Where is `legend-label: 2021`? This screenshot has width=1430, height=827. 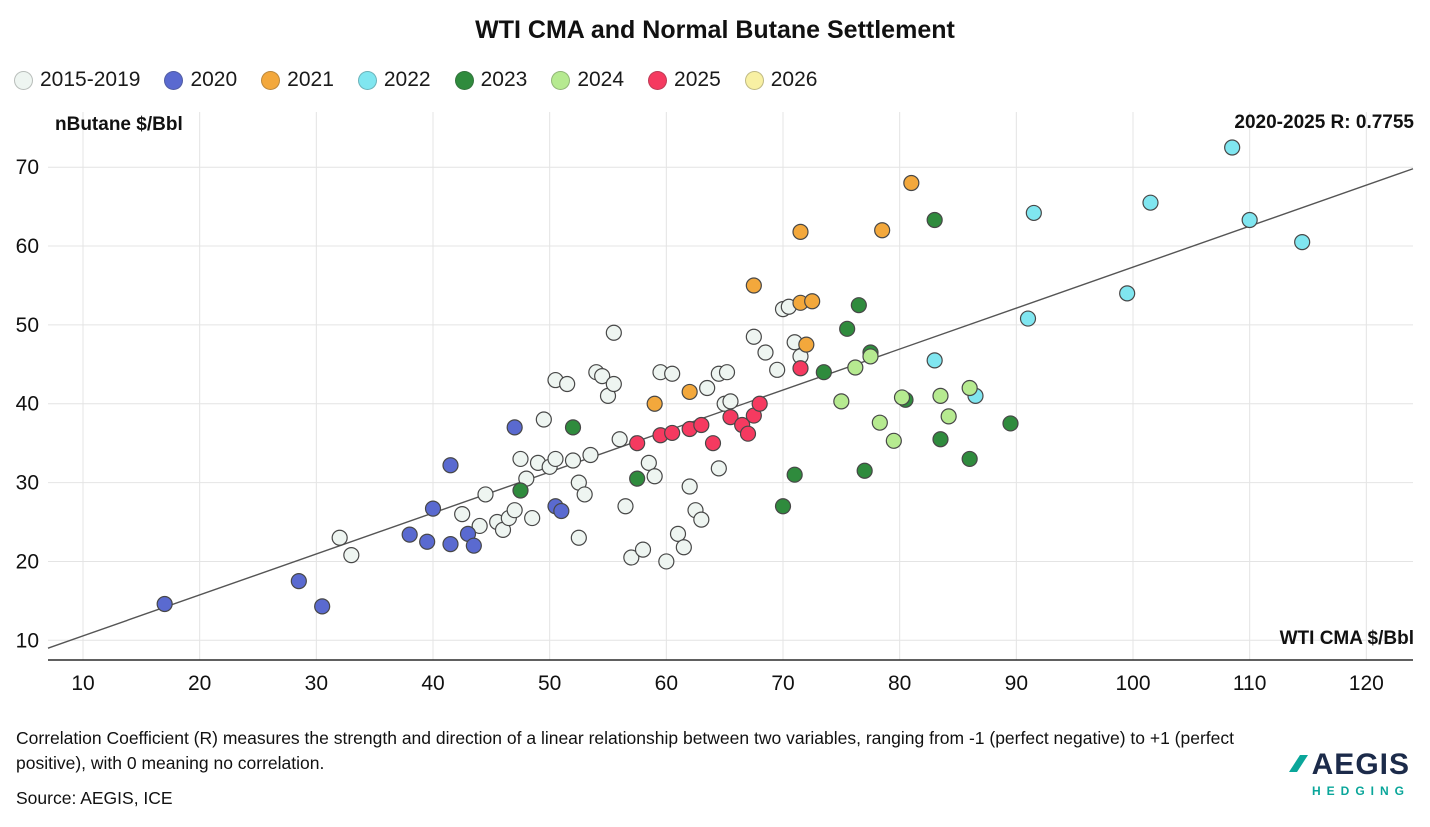 legend-label: 2021 is located at coordinates (310, 79).